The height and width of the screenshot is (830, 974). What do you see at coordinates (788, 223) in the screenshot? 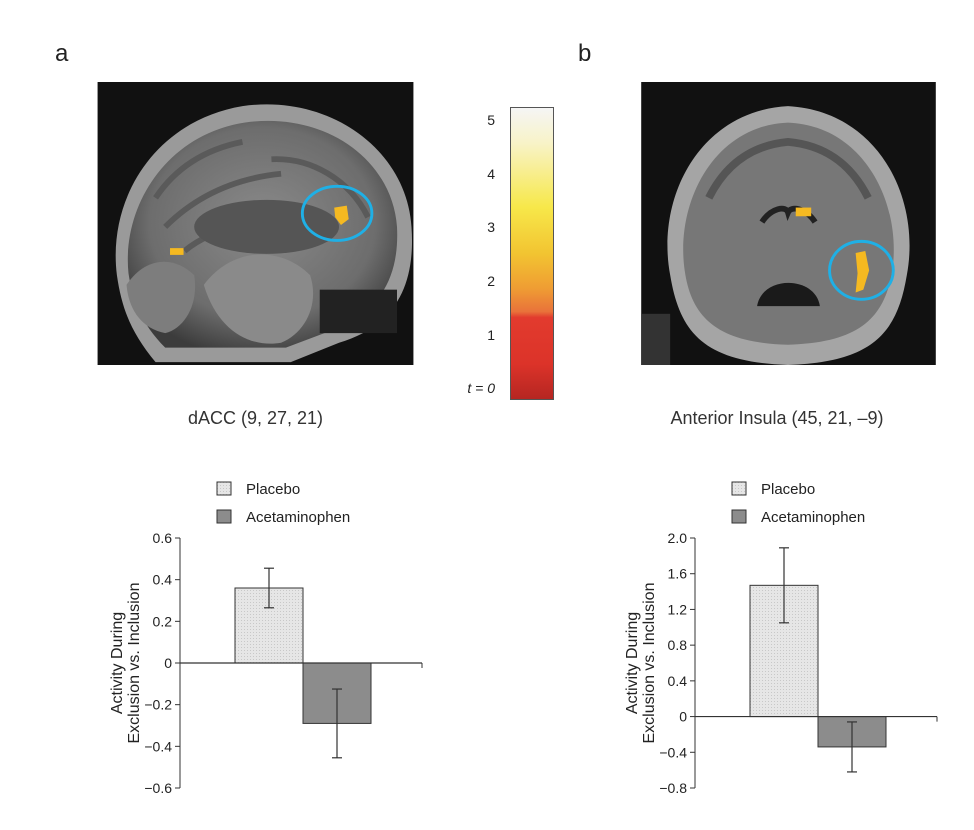
I see `coronal-brain-image` at bounding box center [788, 223].